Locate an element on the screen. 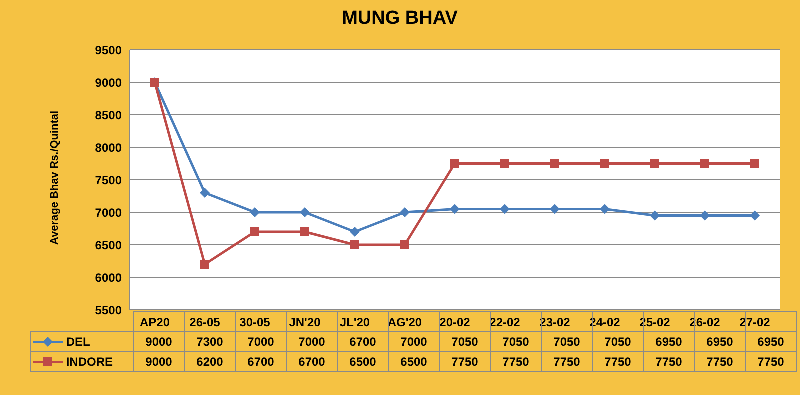 The width and height of the screenshot is (800, 395). x-tick-label: 27-02 is located at coordinates (755, 323).